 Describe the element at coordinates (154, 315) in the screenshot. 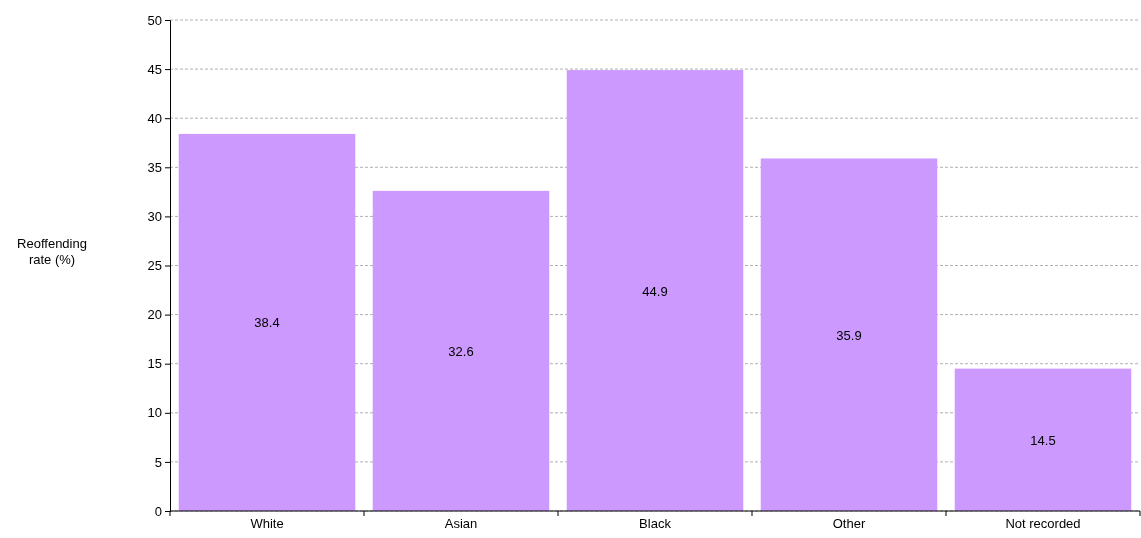

I see `y-tick-label: 20` at that location.